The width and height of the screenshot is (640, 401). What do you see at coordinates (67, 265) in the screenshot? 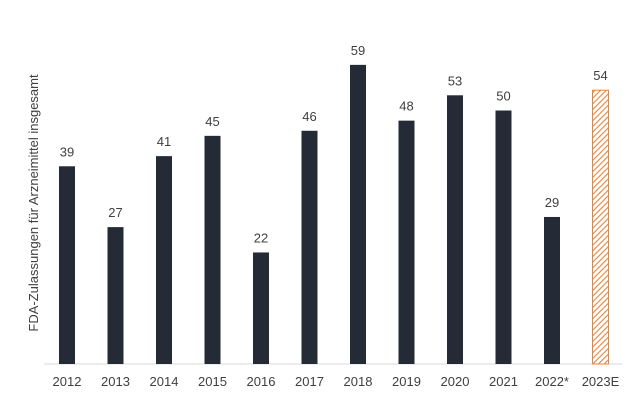
I see `bar-2012` at bounding box center [67, 265].